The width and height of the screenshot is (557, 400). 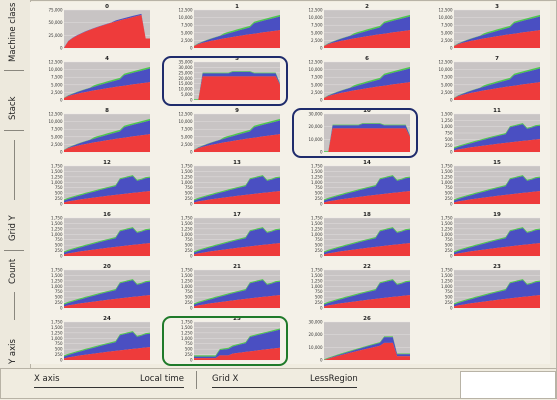 What do you see at coordinates (186, 83) in the screenshot?
I see `y-tick-label: 15,000` at bounding box center [186, 83].